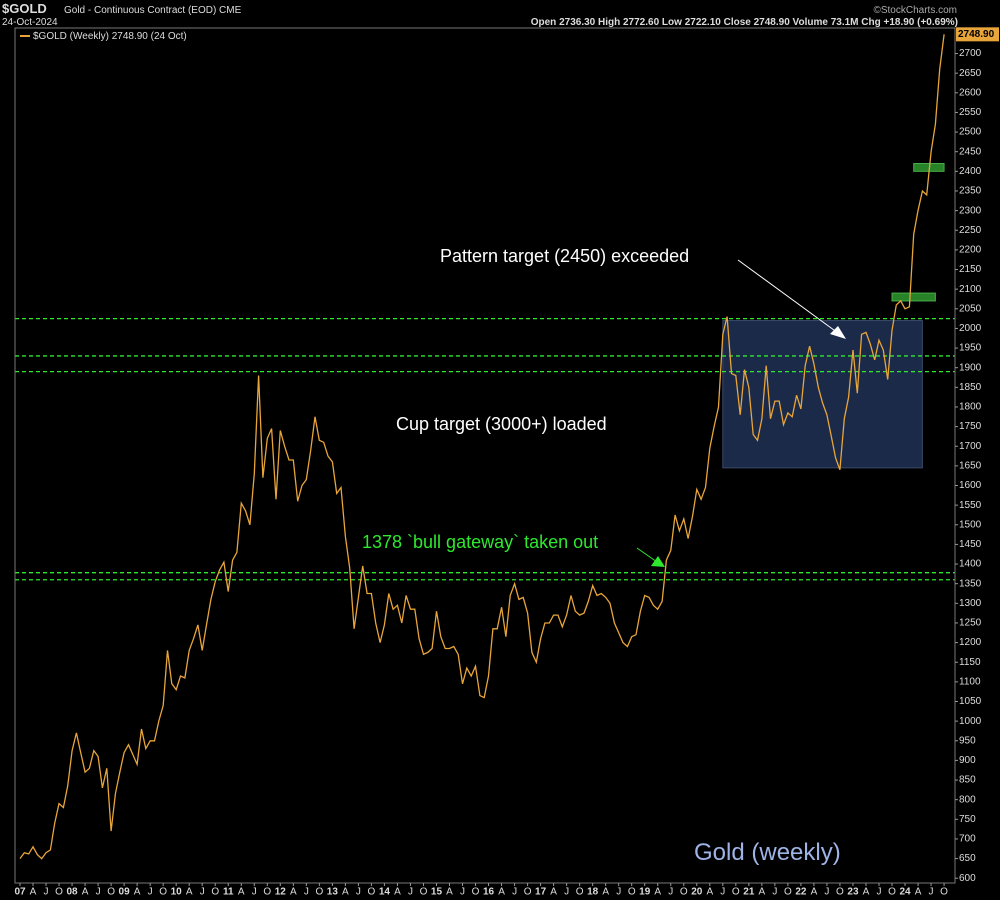  I want to click on y-tick-label: 2200, so click(970, 250).